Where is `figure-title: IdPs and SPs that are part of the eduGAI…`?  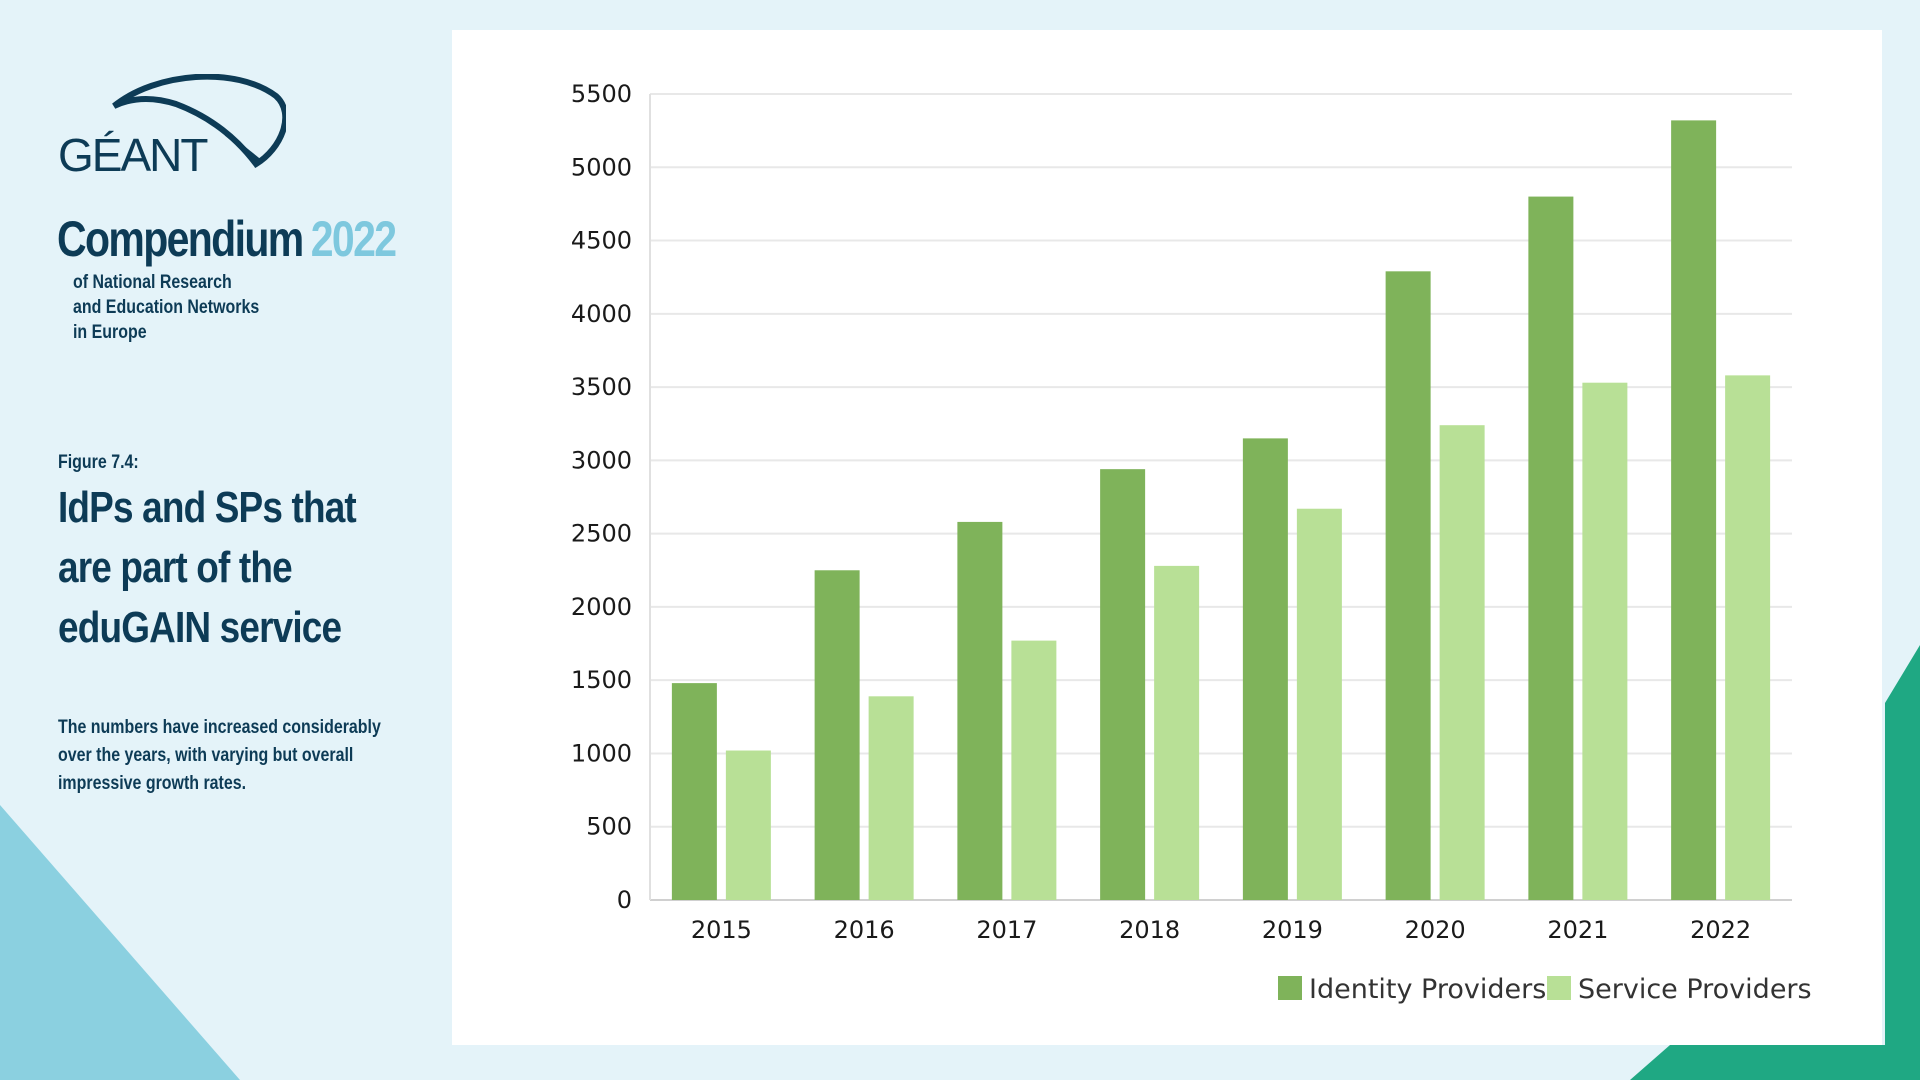 figure-title: IdPs and SPs that are part of the eduGAI… is located at coordinates (207, 567).